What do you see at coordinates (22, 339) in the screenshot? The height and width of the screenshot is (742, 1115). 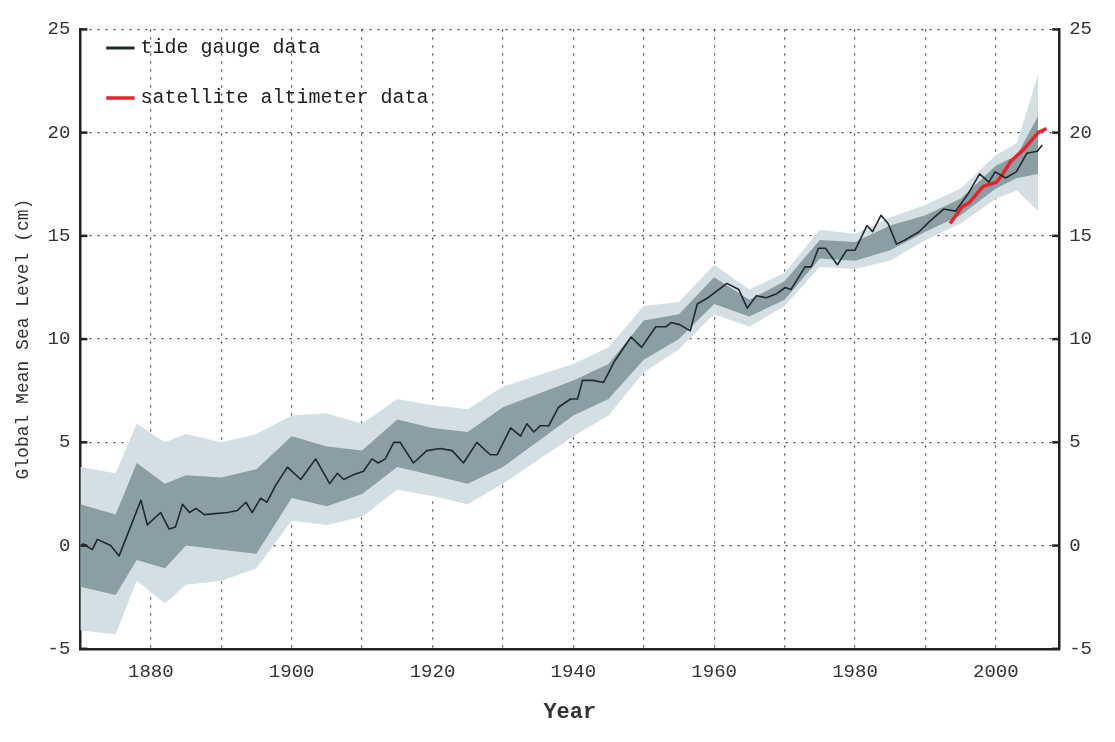 I see `y-axis-title: Global Mean Sea Level (cm)` at bounding box center [22, 339].